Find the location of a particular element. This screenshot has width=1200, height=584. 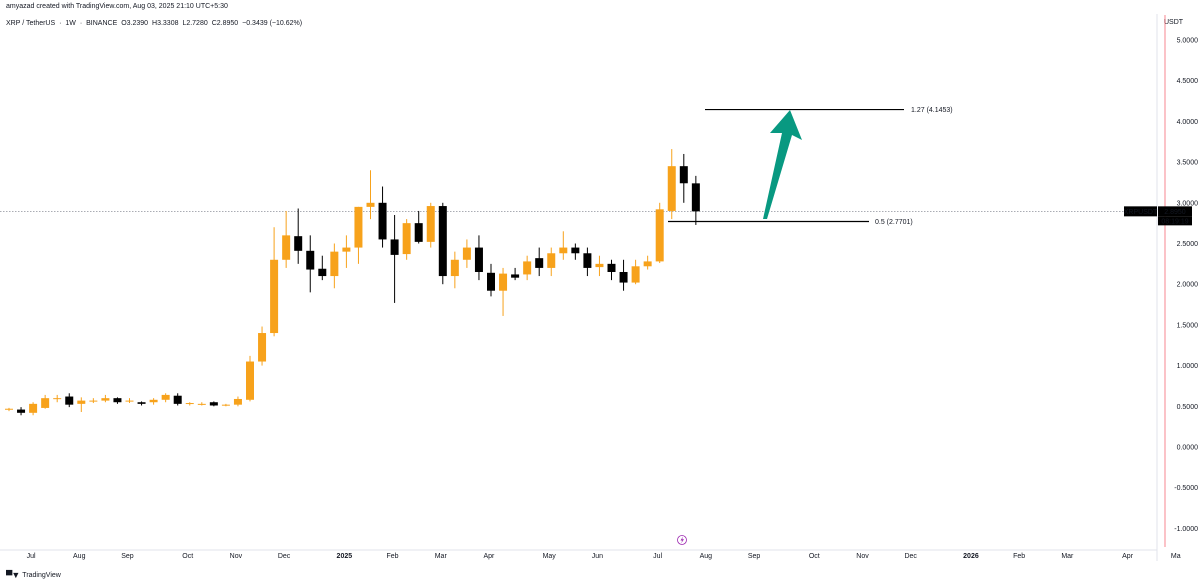

x-tick-label: Dec is located at coordinates (910, 556).